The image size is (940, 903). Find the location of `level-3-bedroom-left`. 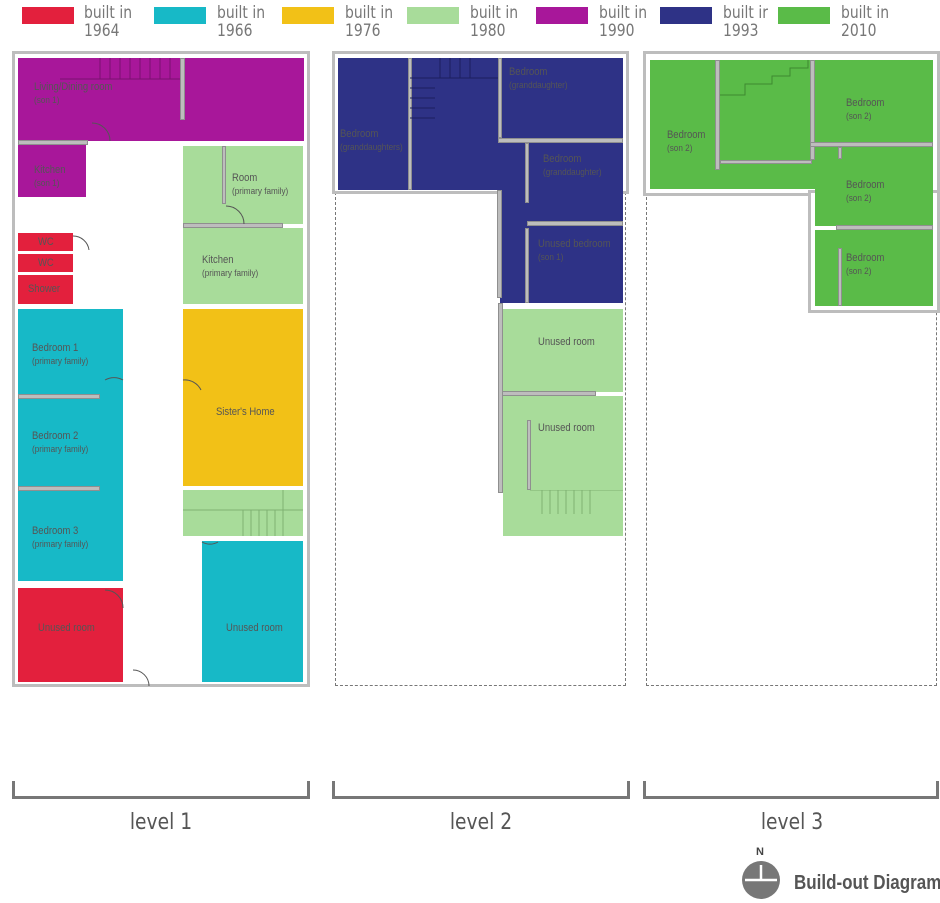

level-3-bedroom-left is located at coordinates (685, 124).